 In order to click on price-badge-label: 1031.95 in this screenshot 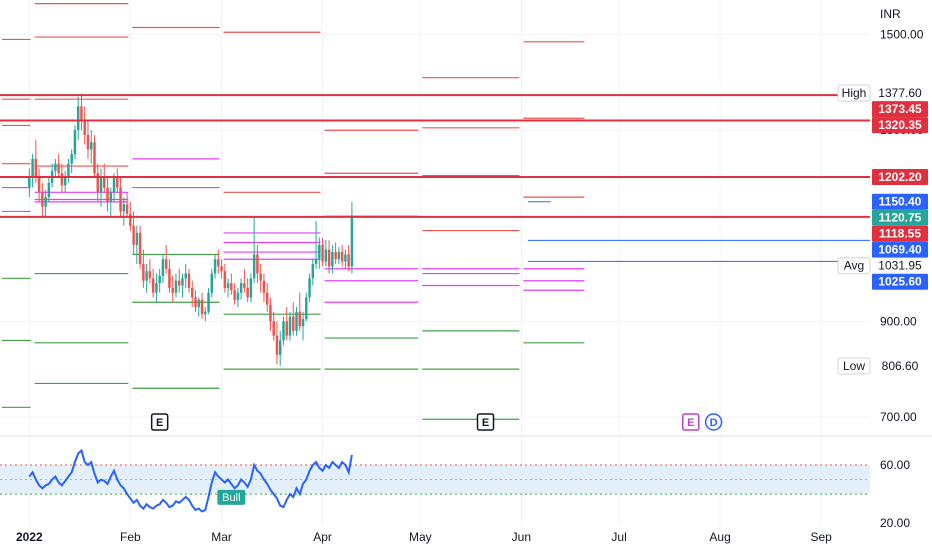, I will do `click(900, 266)`.